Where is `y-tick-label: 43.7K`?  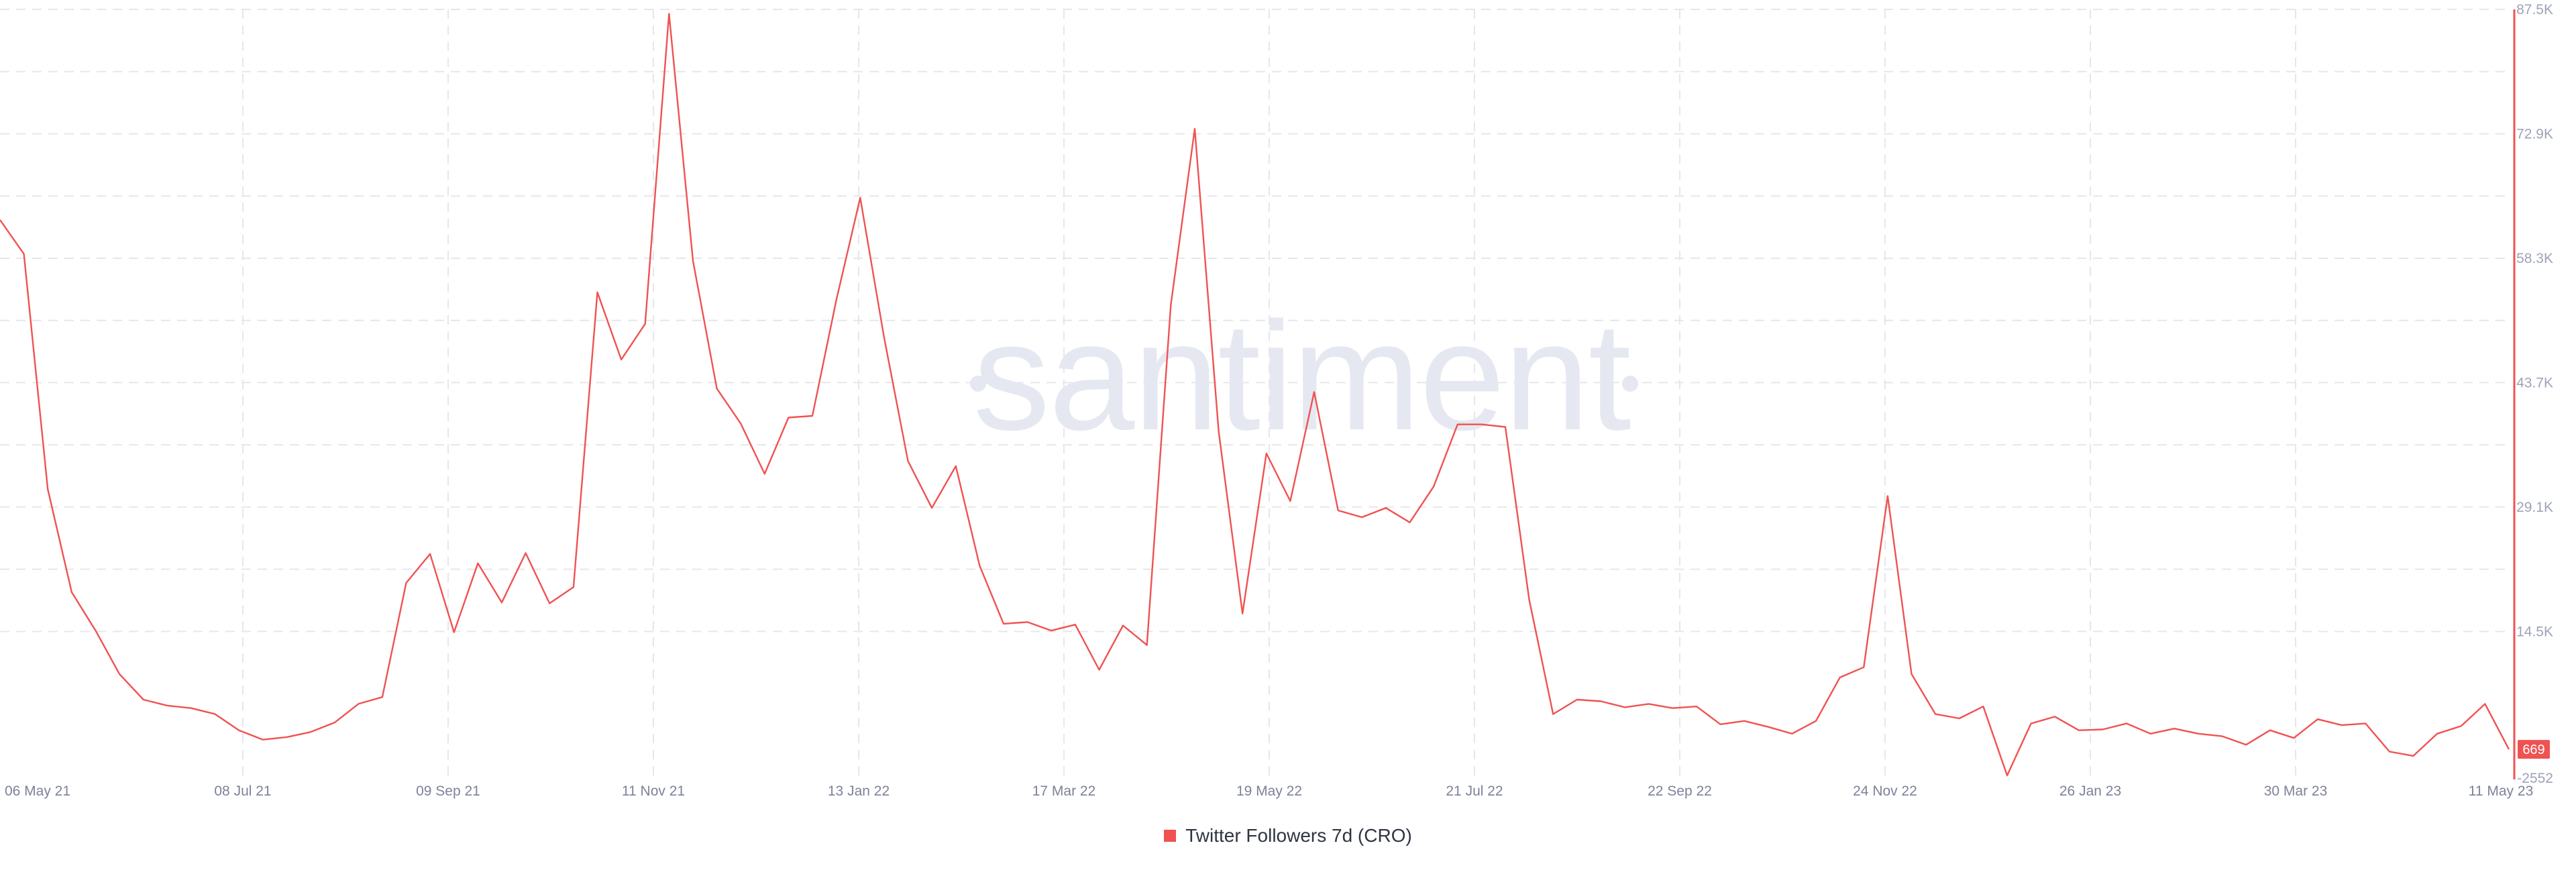 y-tick-label: 43.7K is located at coordinates (2534, 382).